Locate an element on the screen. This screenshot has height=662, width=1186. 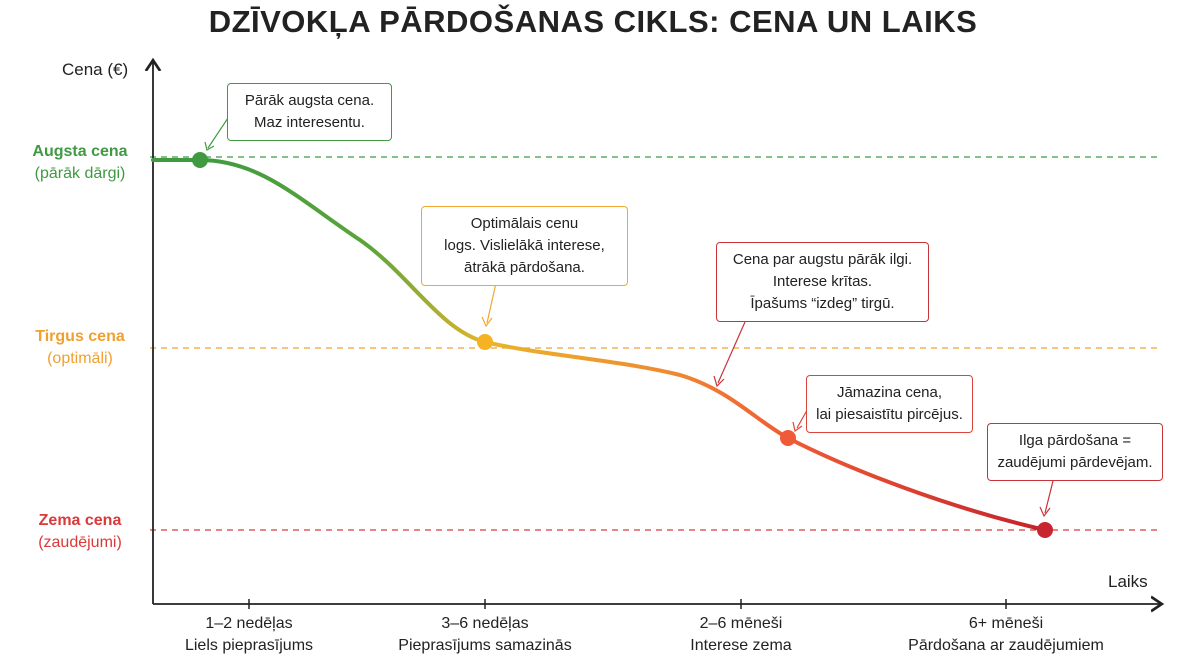
x-category-desc: Pārdošana ar zaudējumiem is located at coordinates (1006, 645).